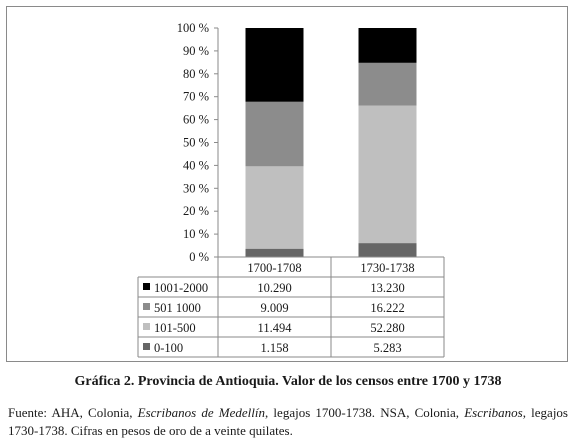  What do you see at coordinates (274, 288) in the screenshot?
I see `table-cell-value: 10.290` at bounding box center [274, 288].